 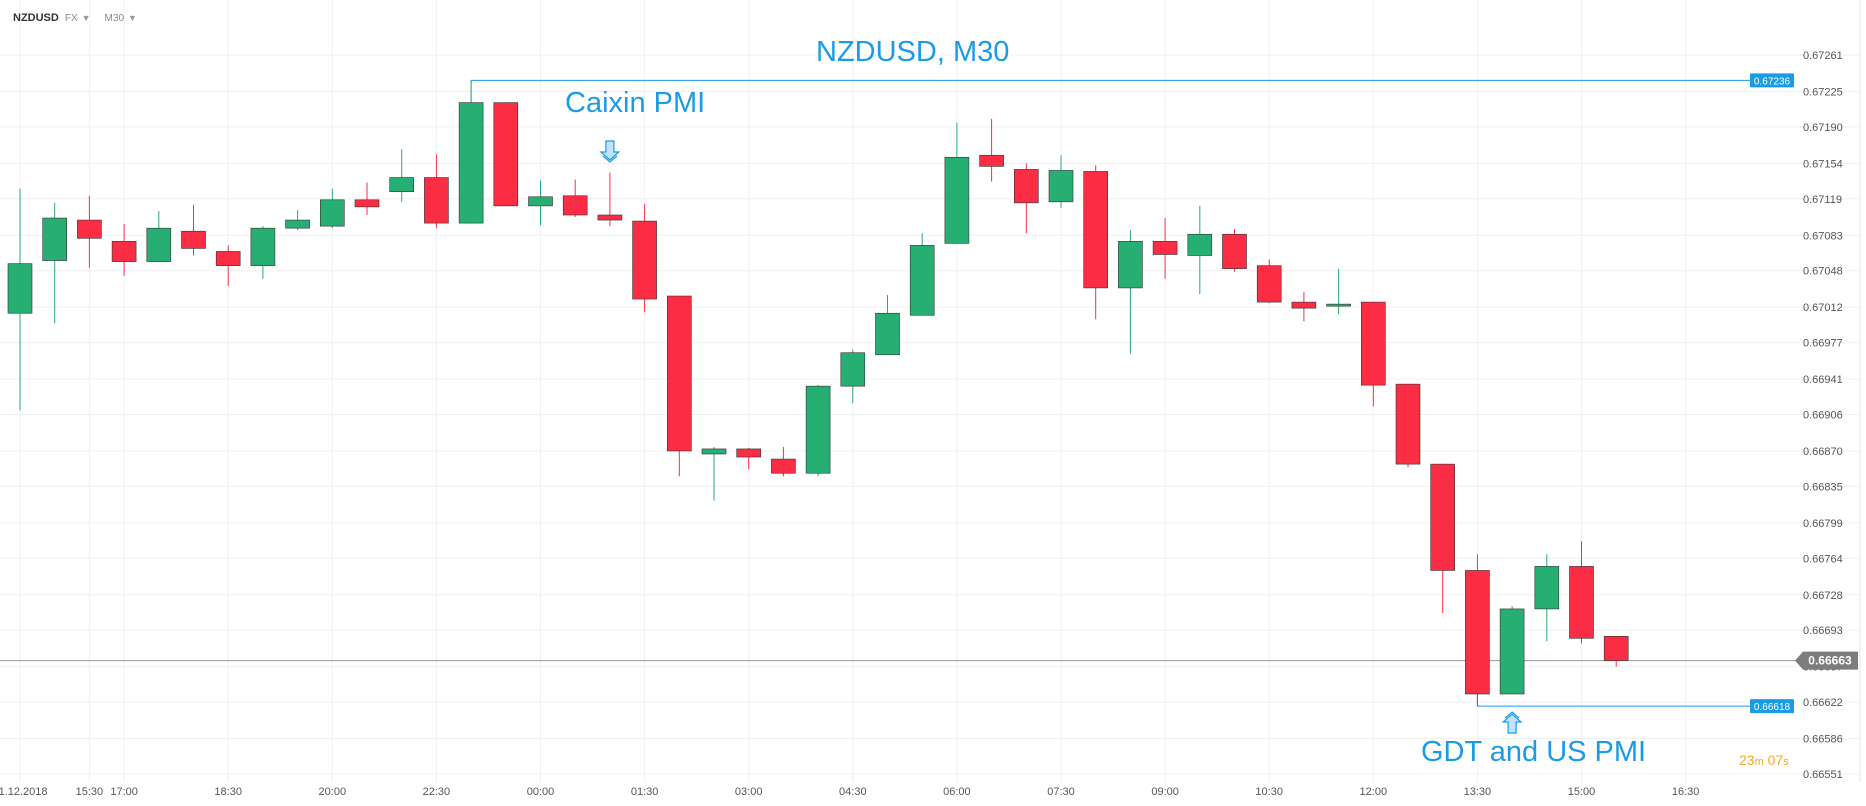 What do you see at coordinates (610, 151) in the screenshot?
I see `arrow-down-icon` at bounding box center [610, 151].